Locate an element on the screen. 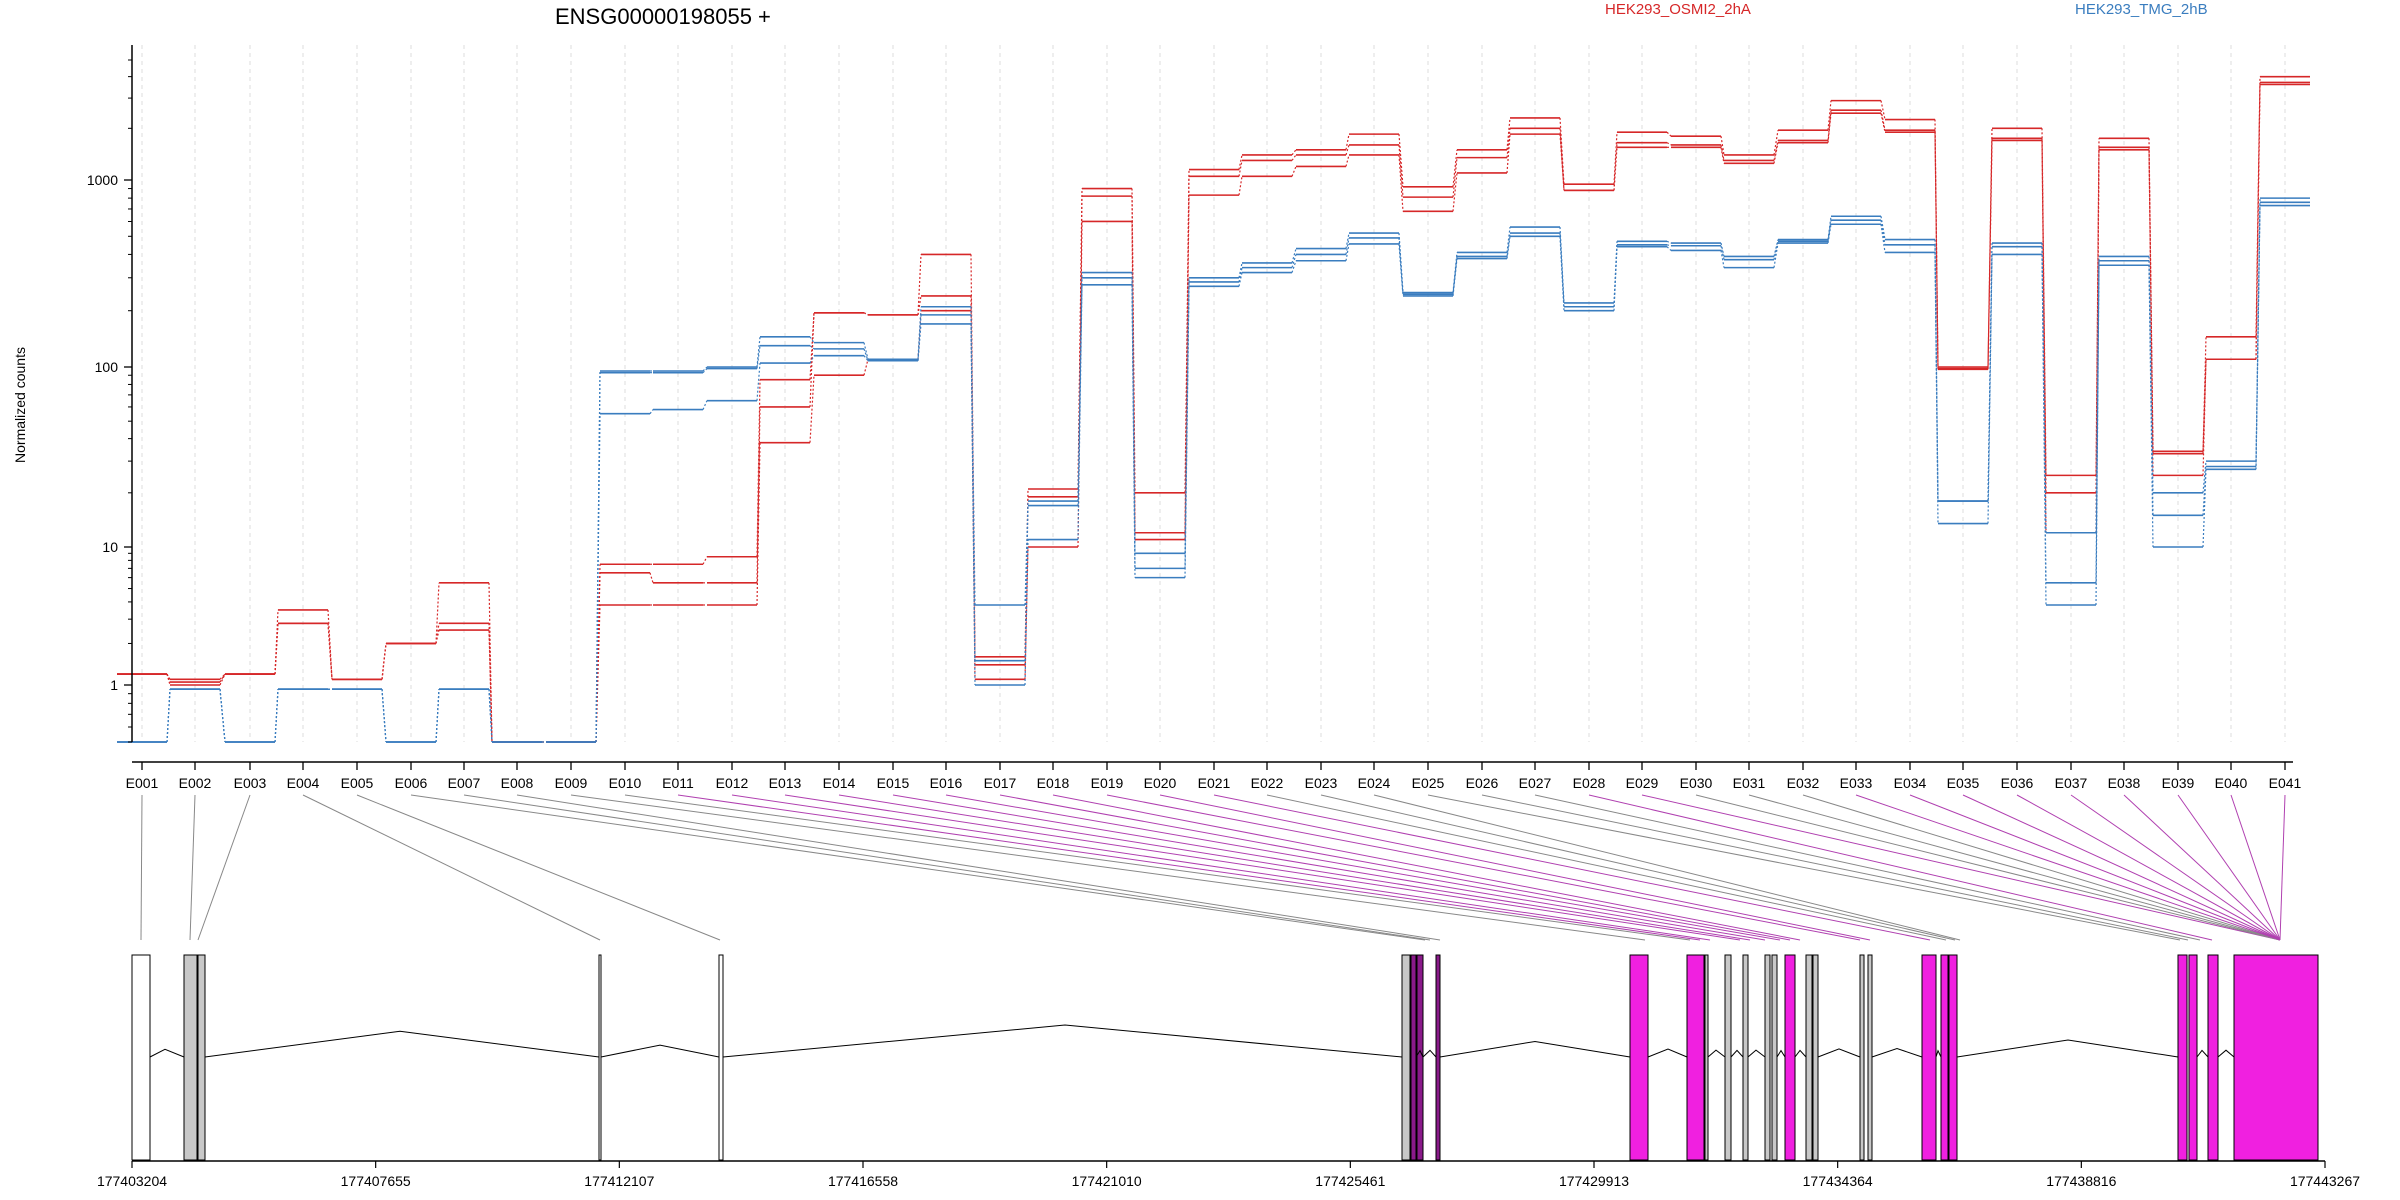  connector-E039 is located at coordinates (2229, 867).